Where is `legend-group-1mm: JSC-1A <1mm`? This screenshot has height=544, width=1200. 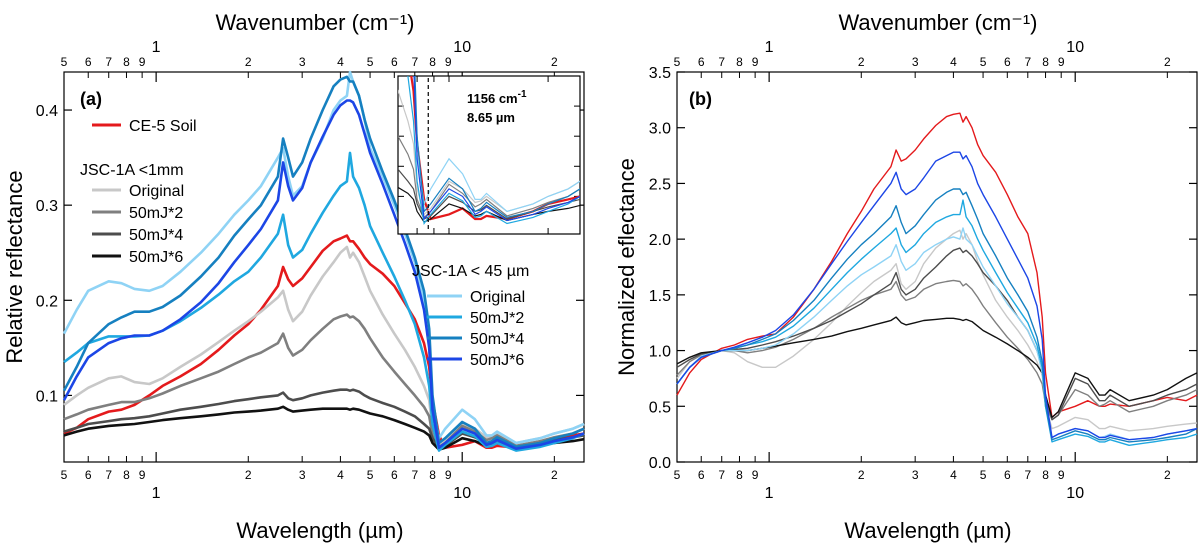 legend-group-1mm: JSC-1A <1mm is located at coordinates (132, 170).